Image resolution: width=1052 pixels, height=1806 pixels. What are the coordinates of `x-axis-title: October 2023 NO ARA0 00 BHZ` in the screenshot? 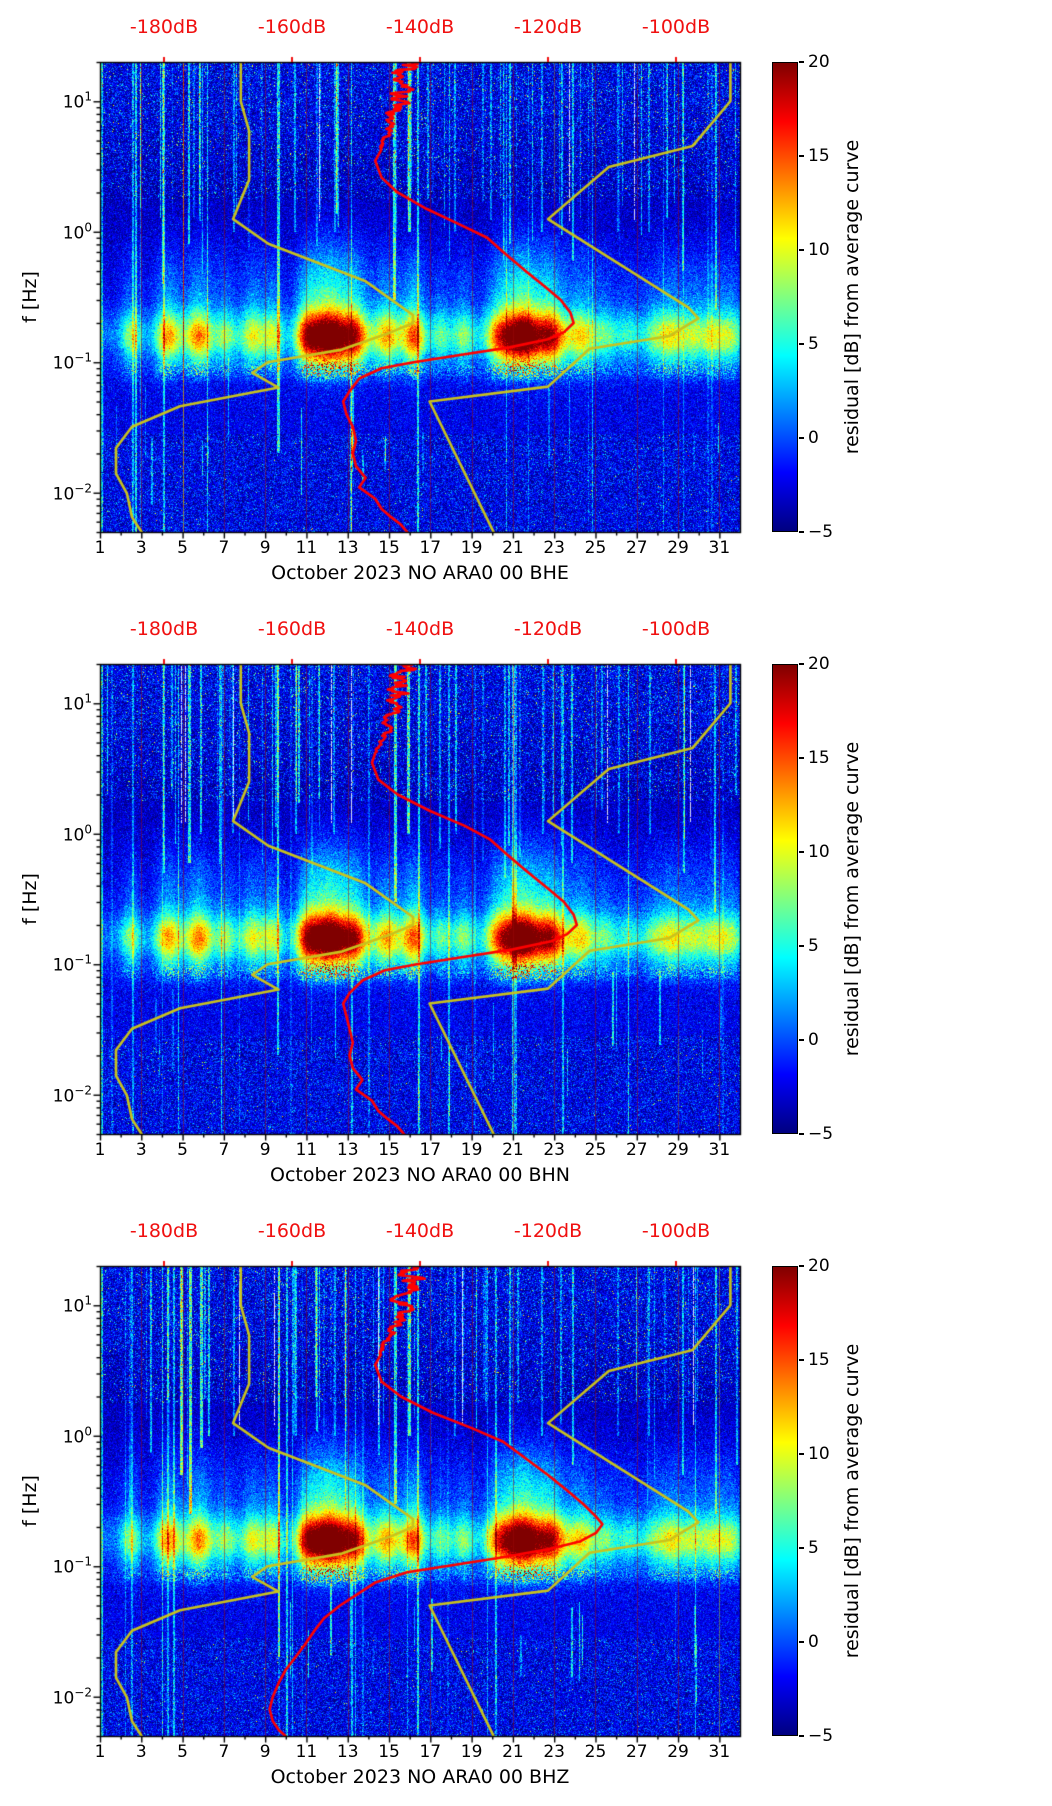 It's located at (420, 1777).